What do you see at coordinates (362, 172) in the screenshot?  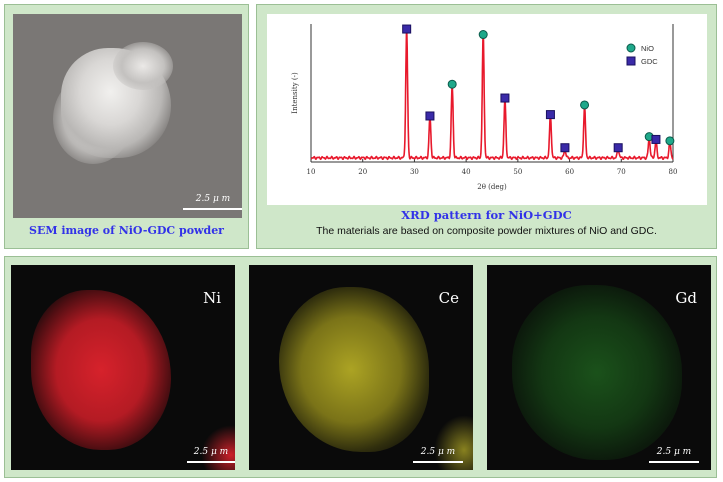 I see `x-tick-label: 20` at bounding box center [362, 172].